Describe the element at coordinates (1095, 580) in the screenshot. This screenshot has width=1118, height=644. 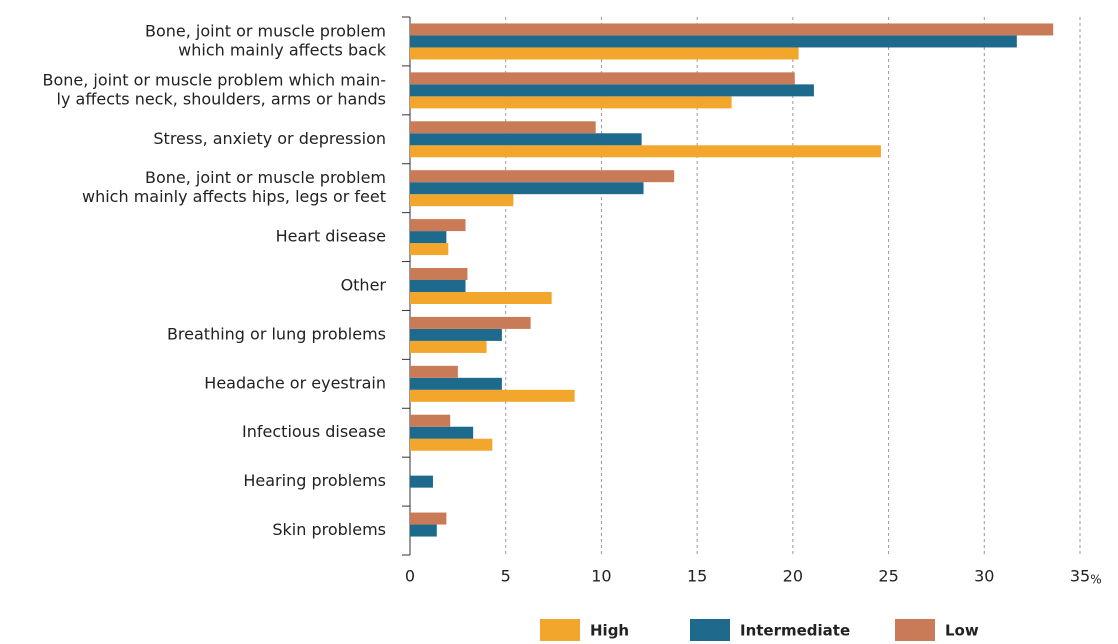
I see `x-axis-label: %` at that location.